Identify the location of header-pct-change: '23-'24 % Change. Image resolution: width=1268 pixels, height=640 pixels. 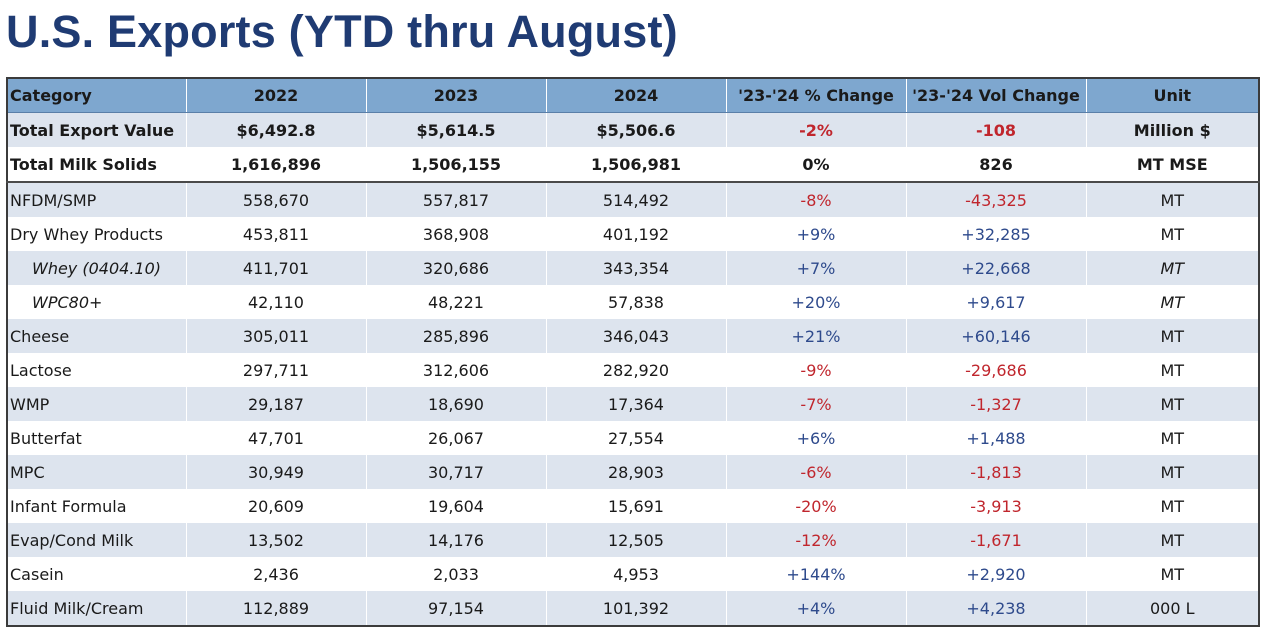
(816, 95).